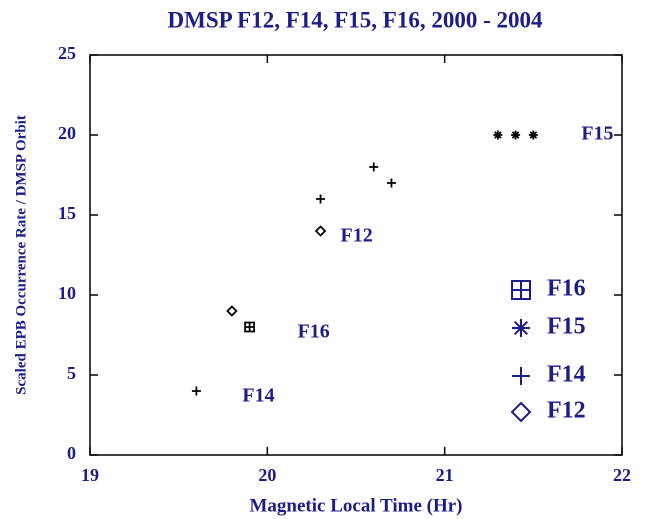 The width and height of the screenshot is (645, 519). I want to click on y-axis-label: Scaled EPB Occurrence Rate / DMSP Orbit, so click(21, 255).